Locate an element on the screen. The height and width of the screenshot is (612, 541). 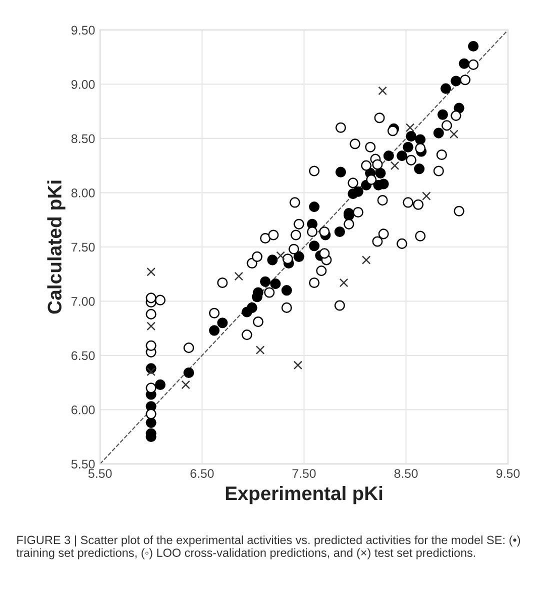
x-tick-label: 8.50 is located at coordinates (406, 473).